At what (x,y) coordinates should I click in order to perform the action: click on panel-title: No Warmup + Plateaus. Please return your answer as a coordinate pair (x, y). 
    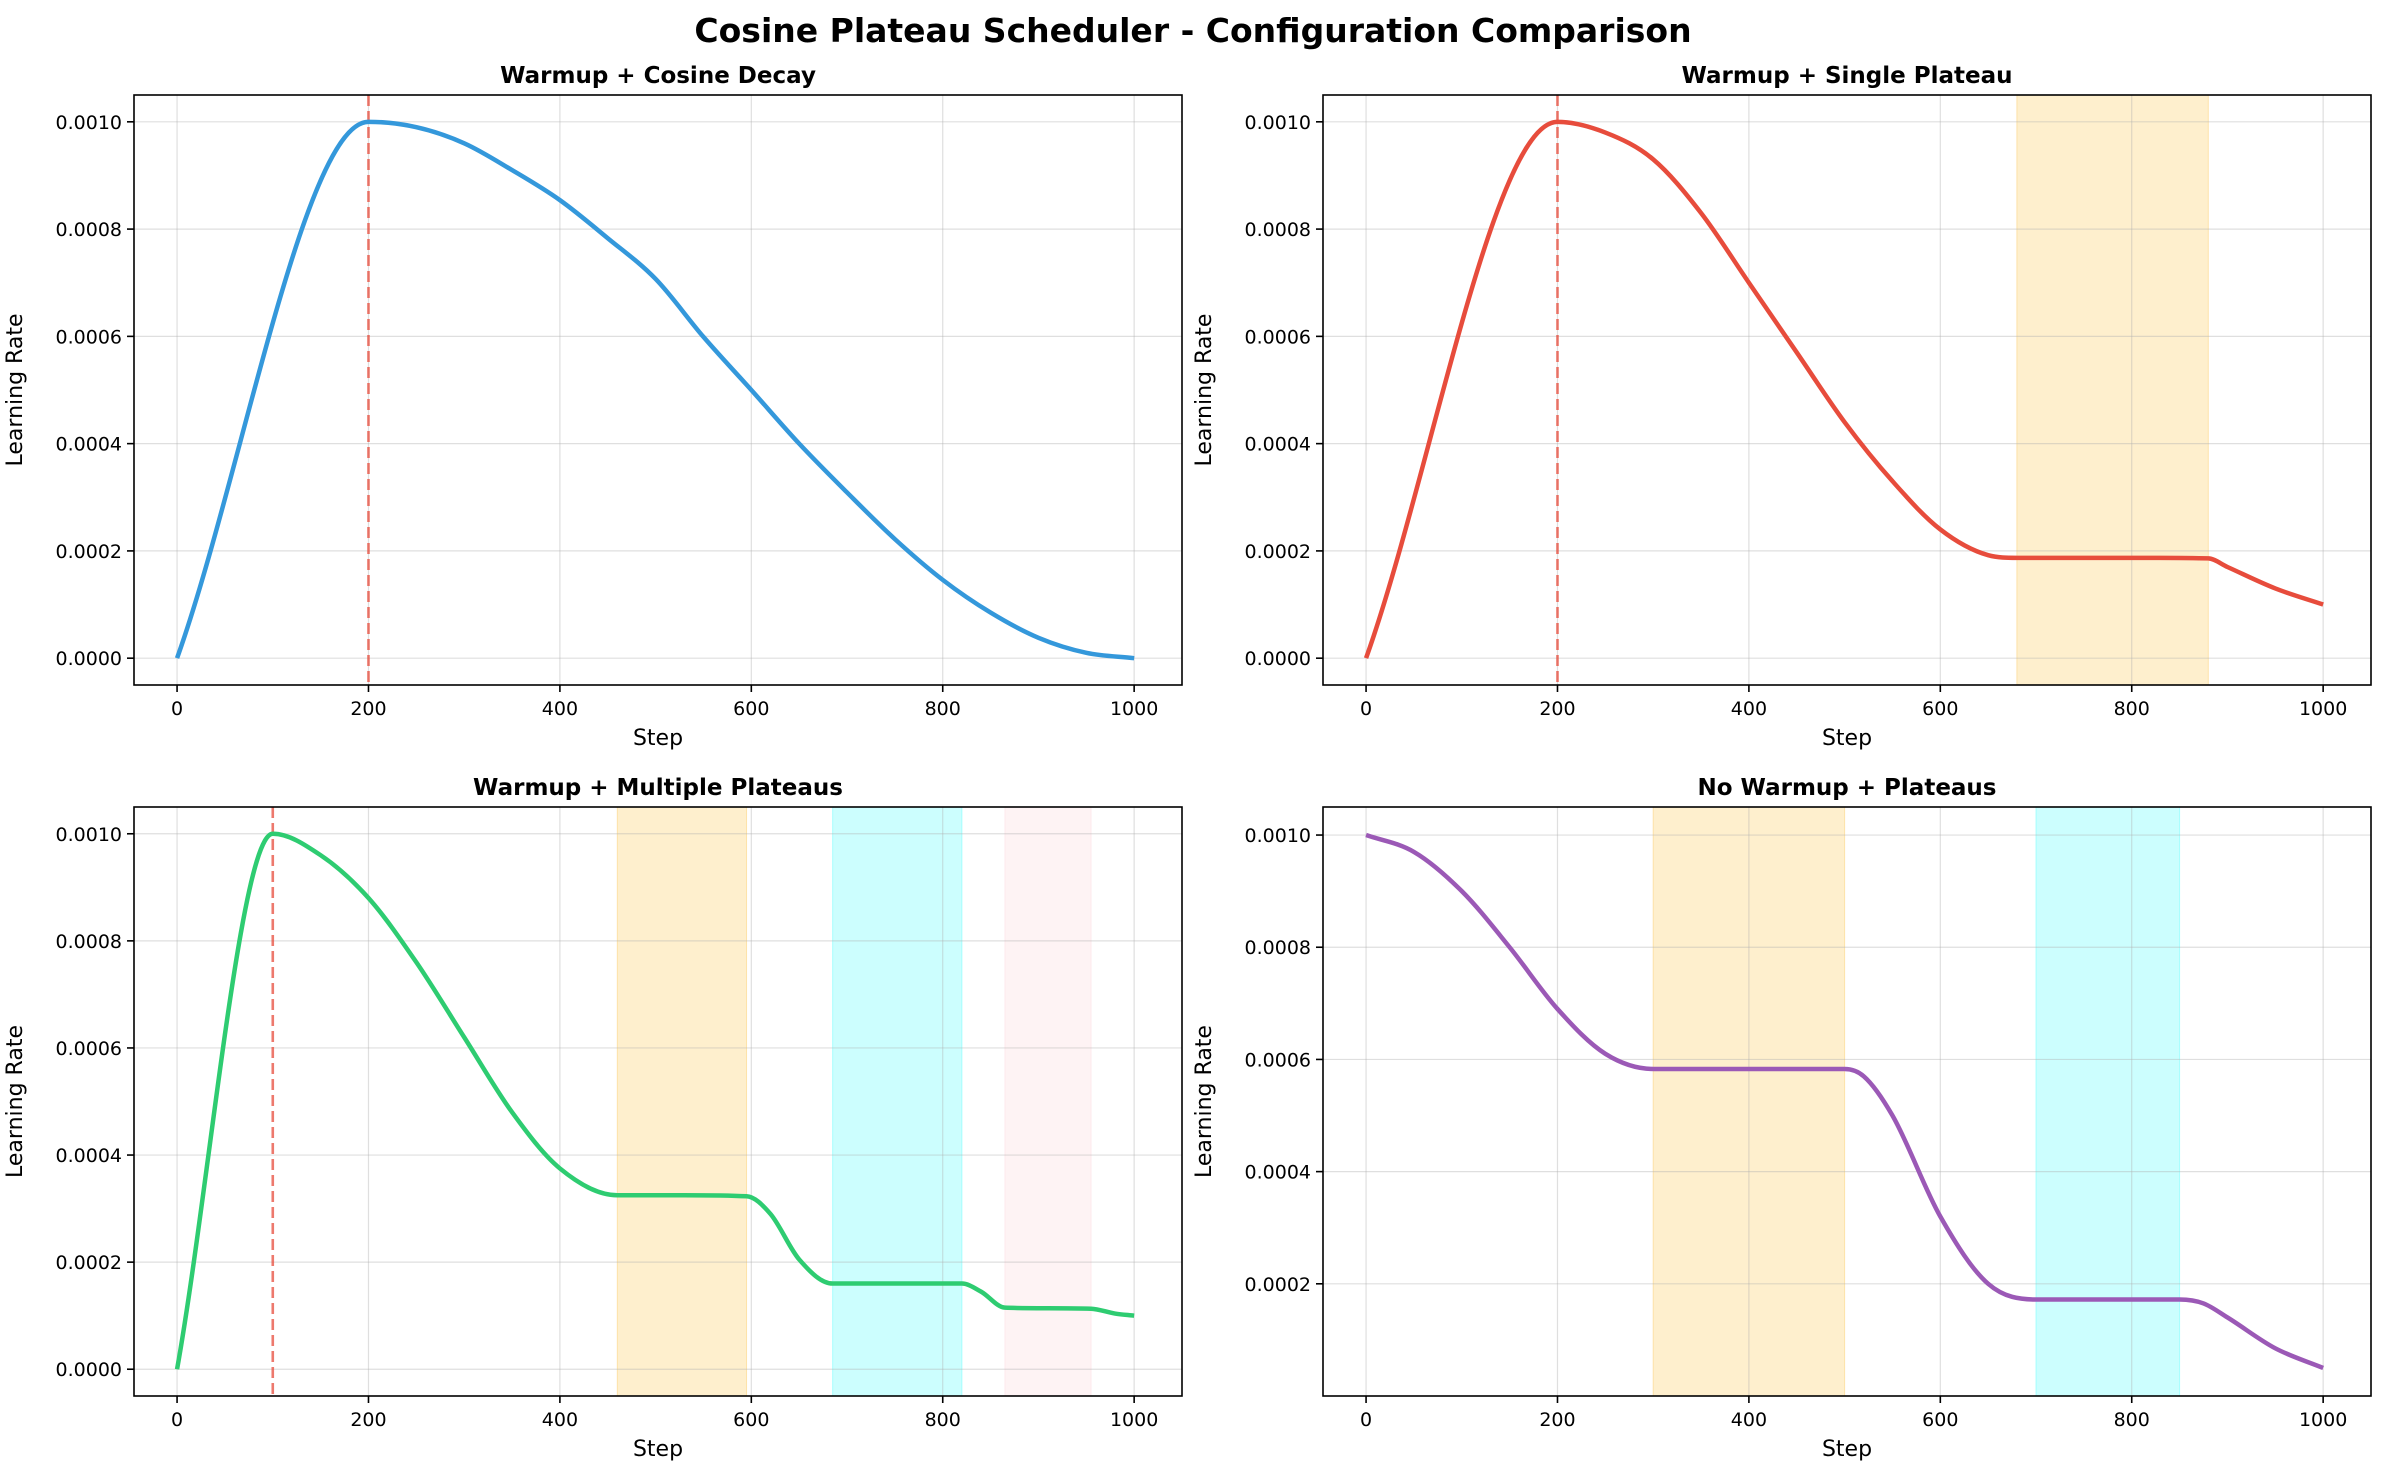
    Looking at the image, I should click on (1847, 788).